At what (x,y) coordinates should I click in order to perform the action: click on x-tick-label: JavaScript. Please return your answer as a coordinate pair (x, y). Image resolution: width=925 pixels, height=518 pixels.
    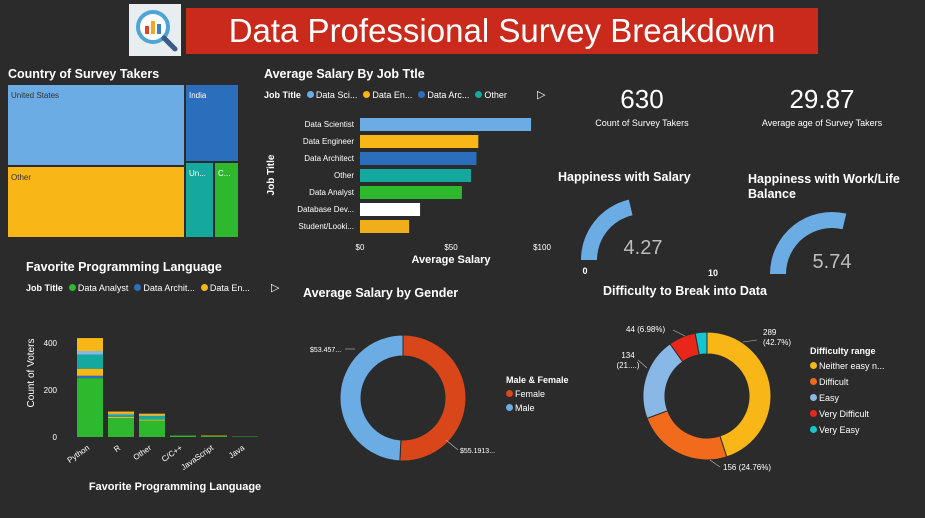
    Looking at the image, I should click on (197, 457).